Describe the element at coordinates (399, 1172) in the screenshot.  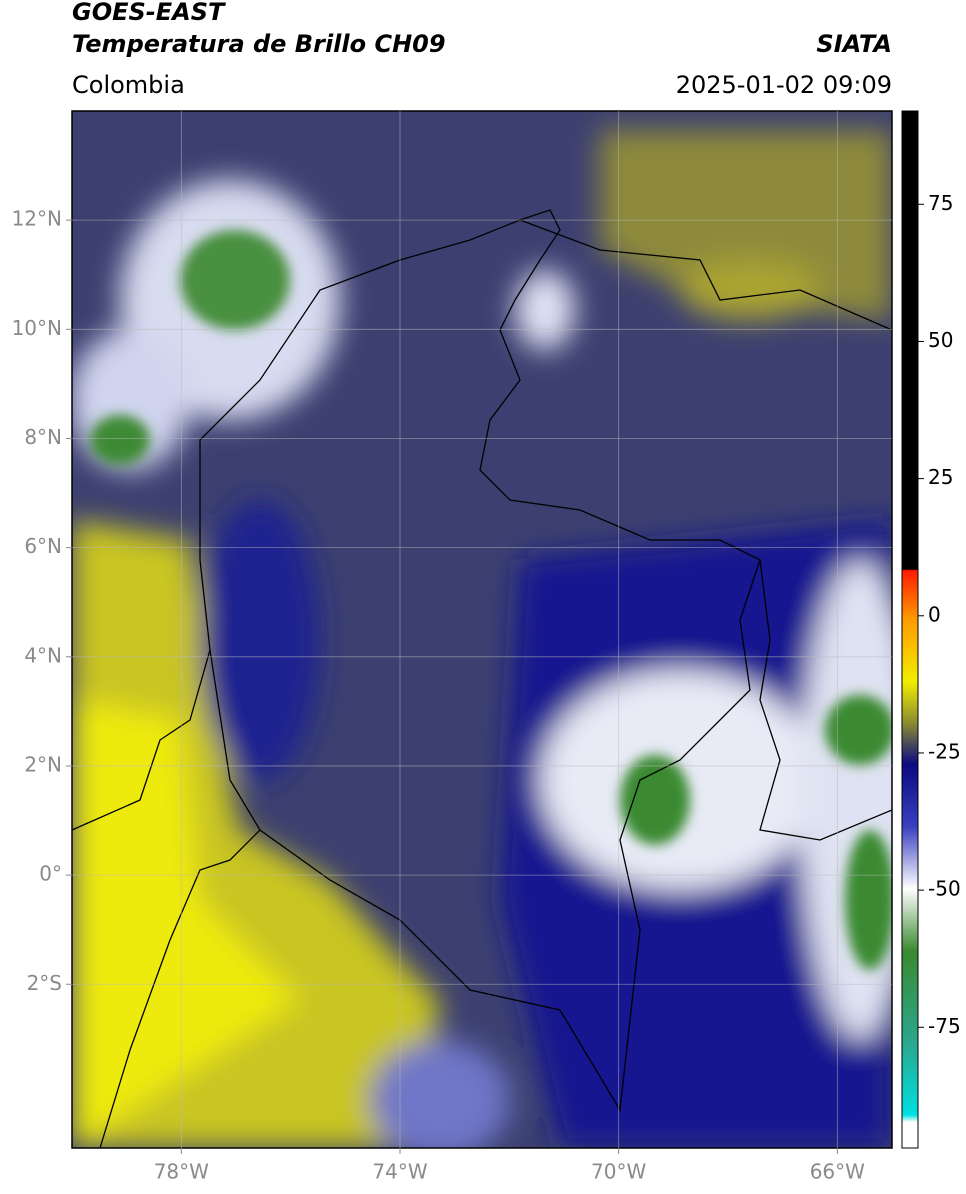
I see `x-tick-label: 74°W` at that location.